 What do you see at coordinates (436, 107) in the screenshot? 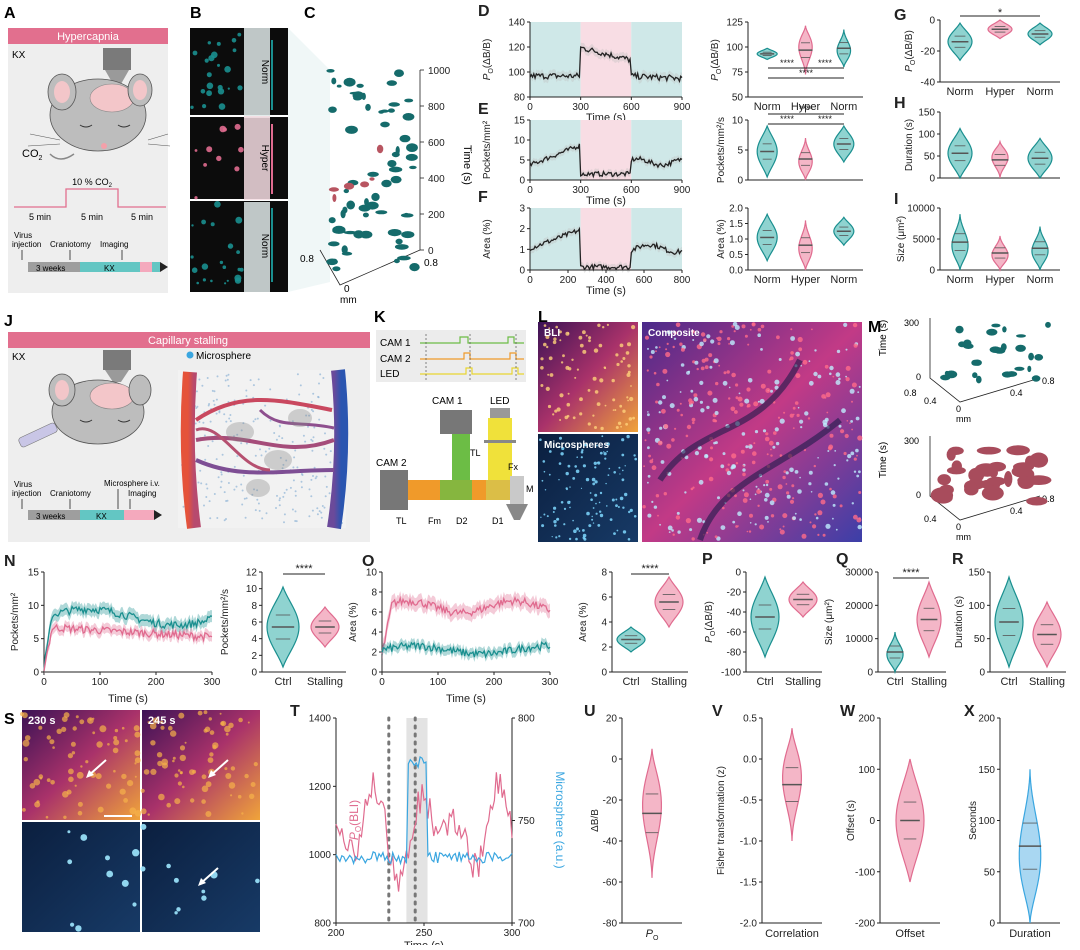
I see `tick-label: 800` at bounding box center [436, 107].